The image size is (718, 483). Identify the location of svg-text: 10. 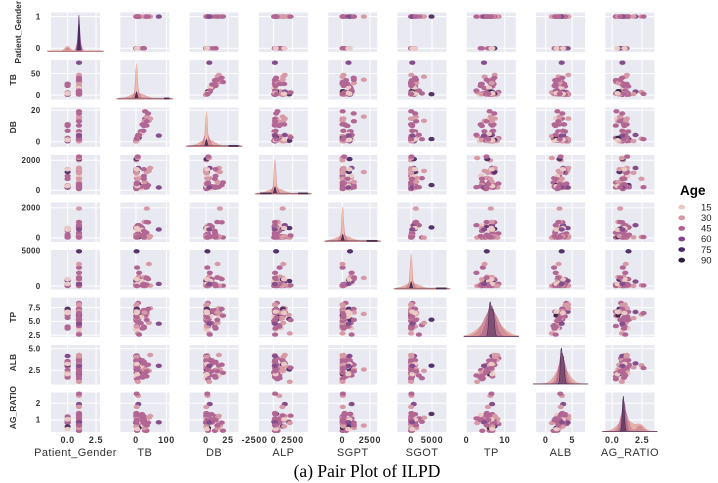
(504, 440).